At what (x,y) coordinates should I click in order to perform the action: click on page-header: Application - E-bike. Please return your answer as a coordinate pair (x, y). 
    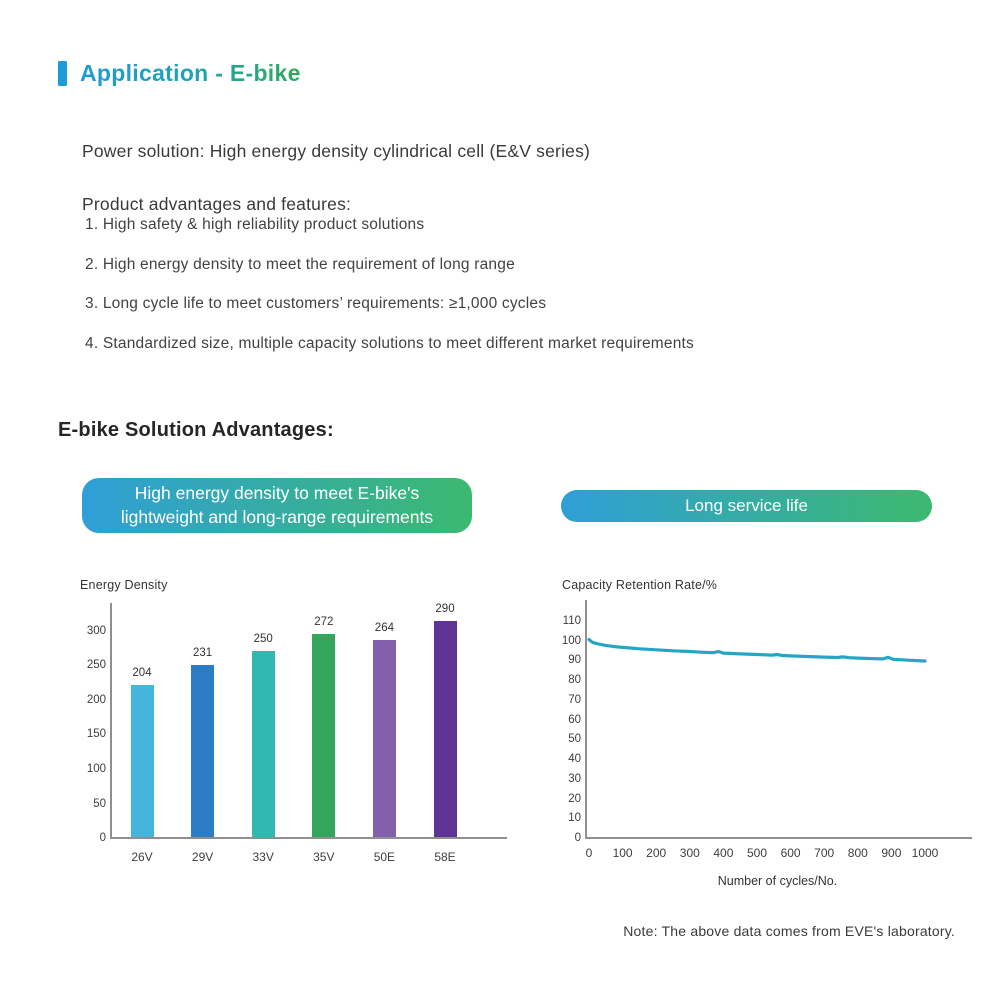
    Looking at the image, I should click on (179, 73).